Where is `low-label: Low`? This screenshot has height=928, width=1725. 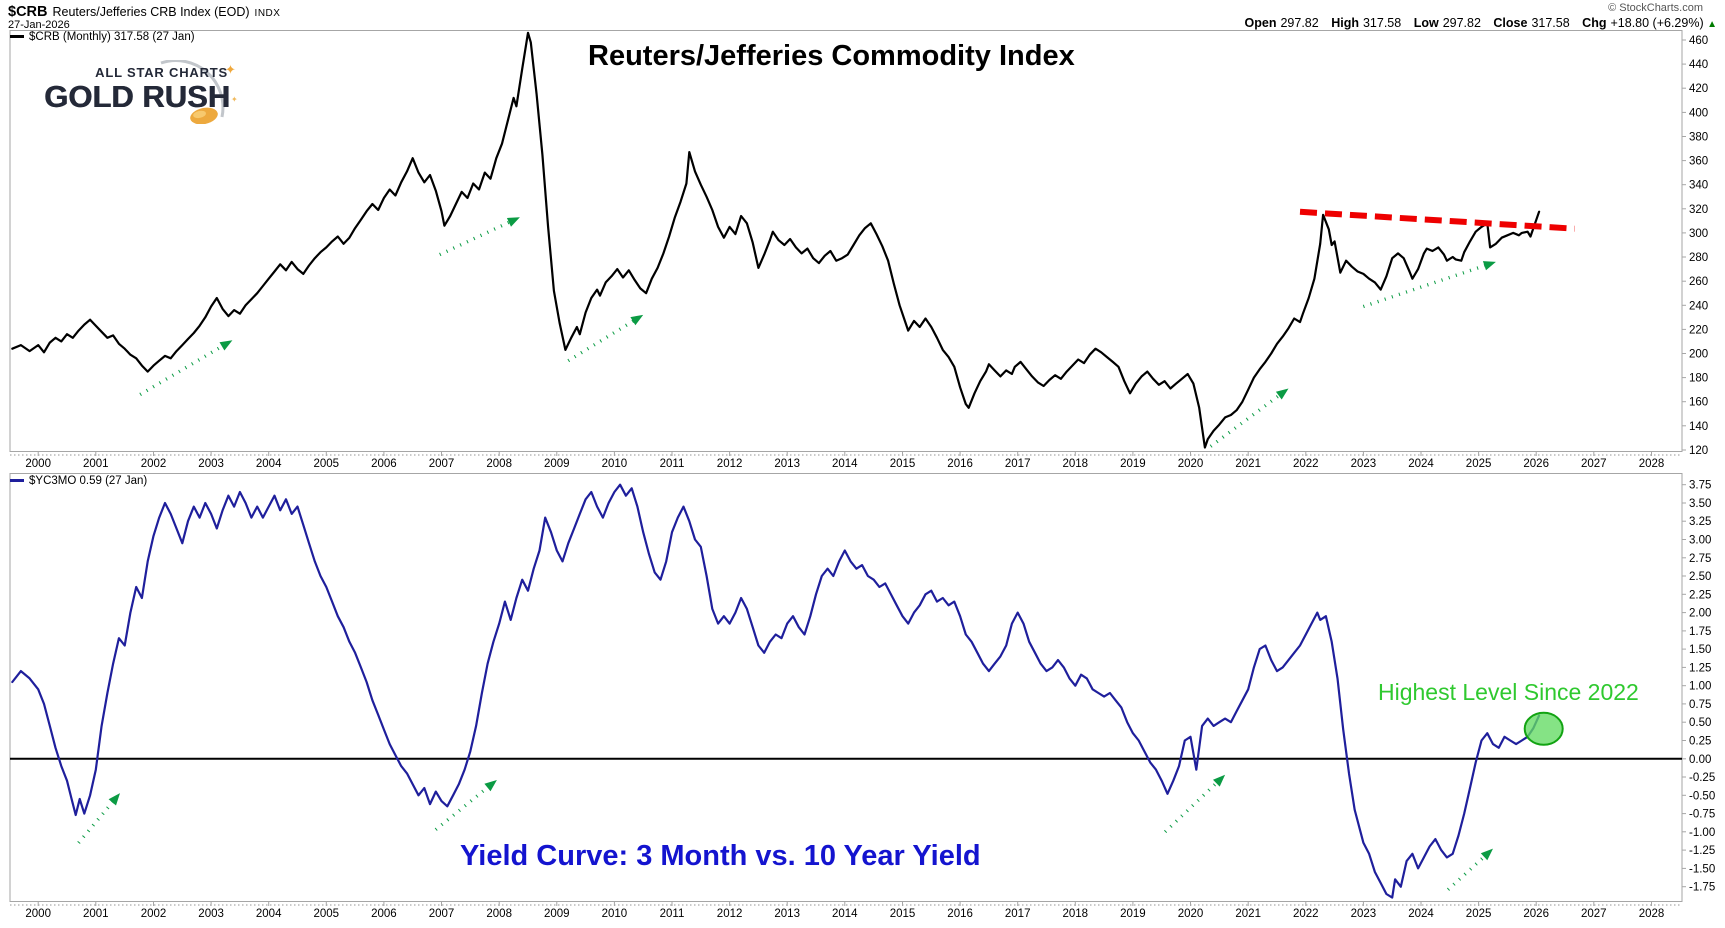 low-label: Low is located at coordinates (1426, 23).